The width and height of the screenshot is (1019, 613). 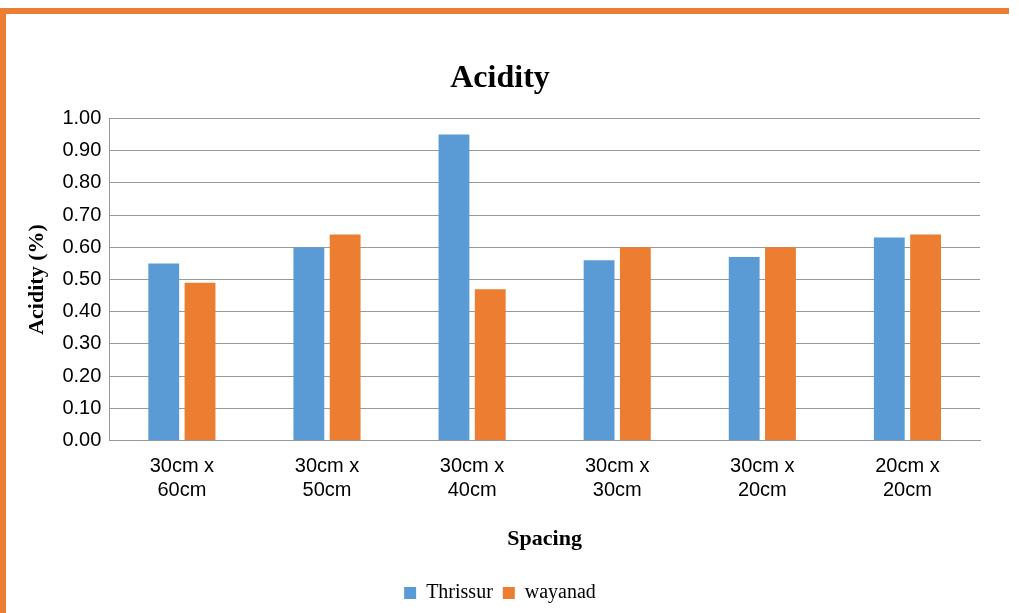 I want to click on x-tick-label: 30cm x 30cm, so click(x=617, y=477).